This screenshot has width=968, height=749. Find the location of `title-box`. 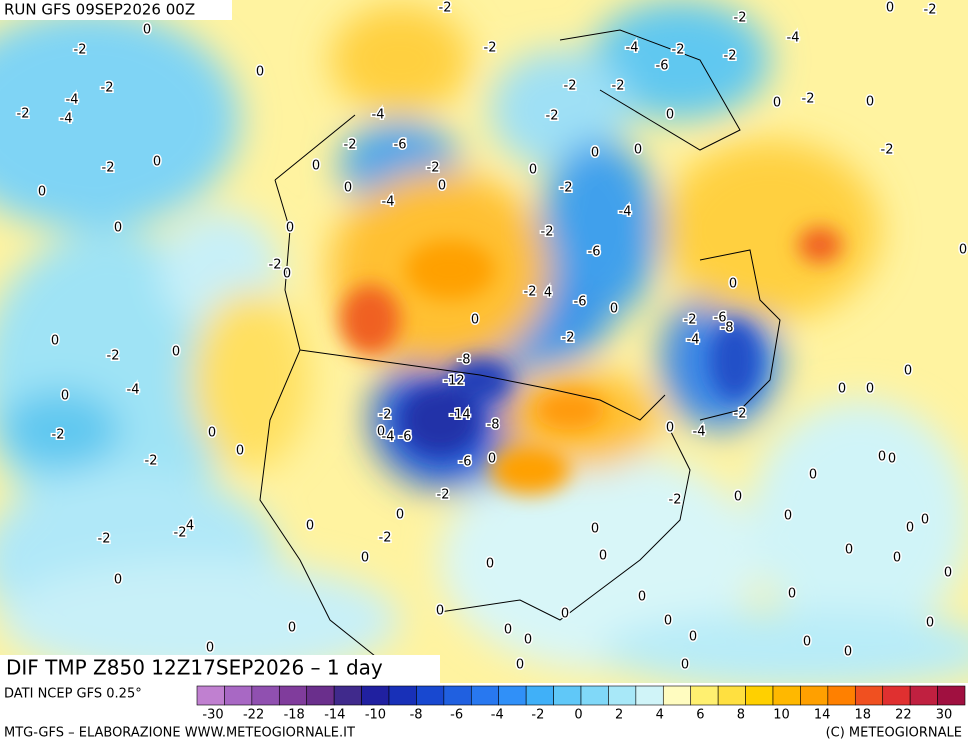

title-box is located at coordinates (220, 669).